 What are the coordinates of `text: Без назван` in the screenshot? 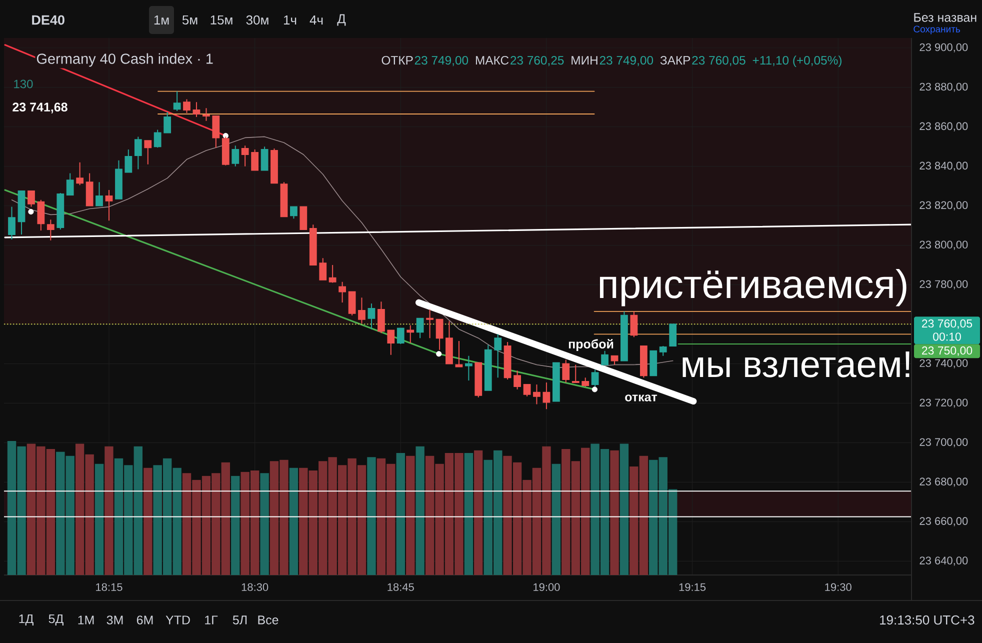 It's located at (945, 17).